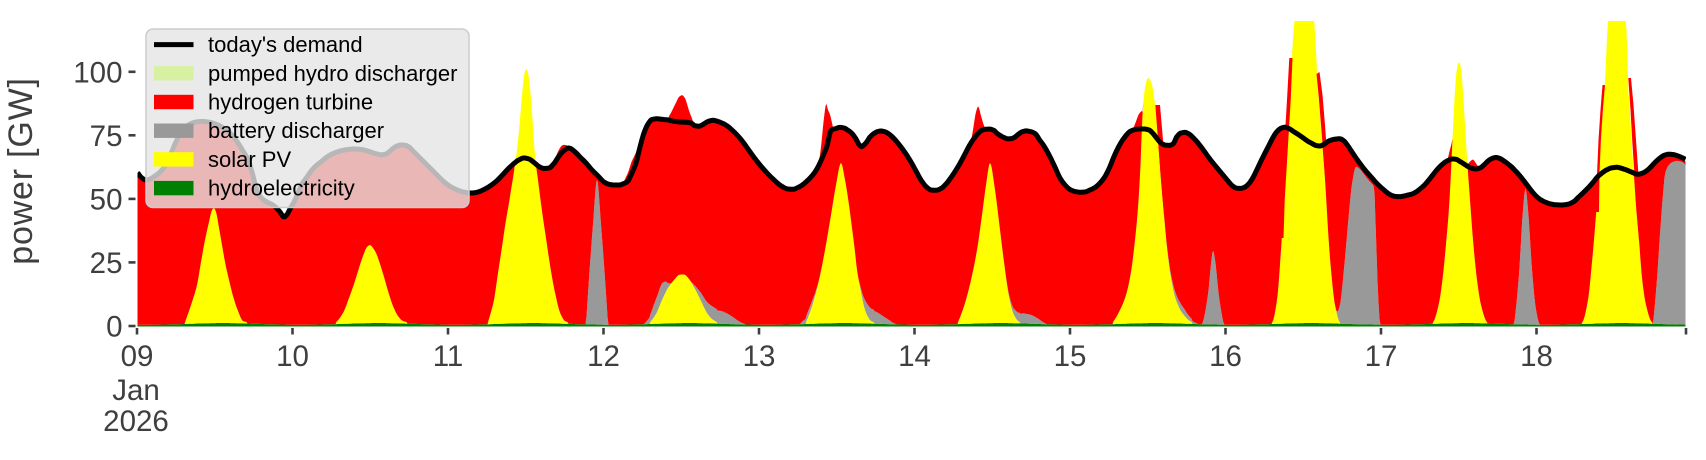  What do you see at coordinates (1381, 356) in the screenshot?
I see `svg-text: 17` at bounding box center [1381, 356].